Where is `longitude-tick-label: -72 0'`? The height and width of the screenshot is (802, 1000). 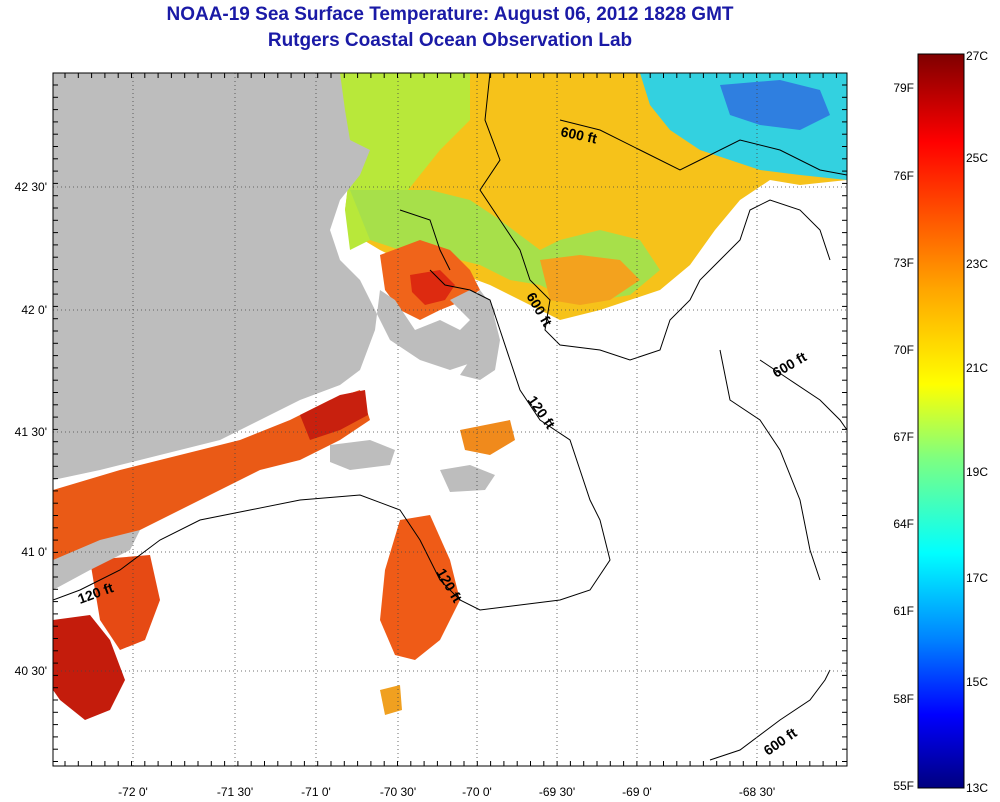 longitude-tick-label: -72 0' is located at coordinates (133, 792).